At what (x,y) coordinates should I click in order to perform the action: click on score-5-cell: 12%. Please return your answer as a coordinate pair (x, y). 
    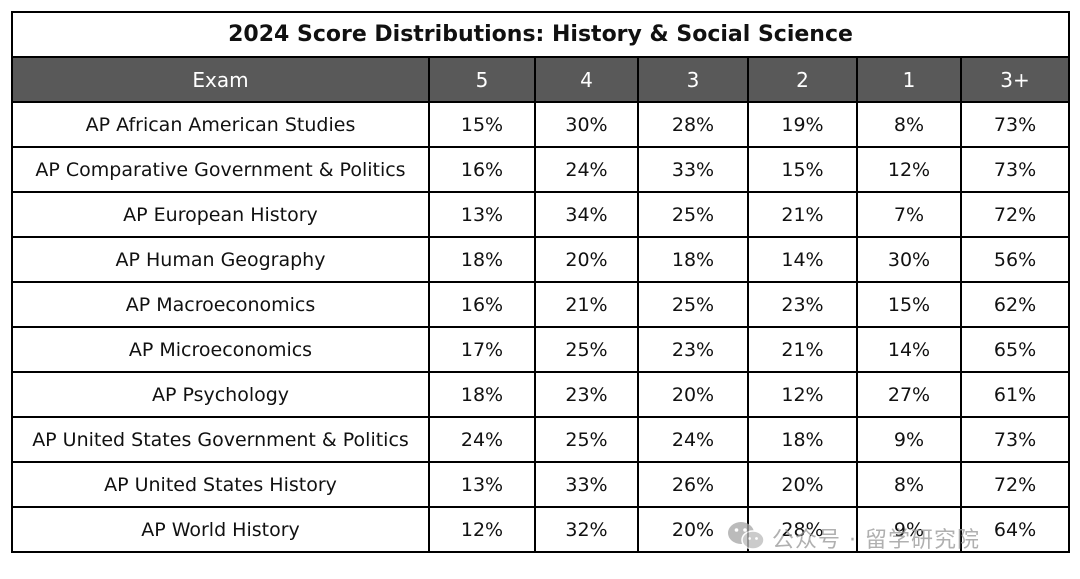
    Looking at the image, I should click on (482, 529).